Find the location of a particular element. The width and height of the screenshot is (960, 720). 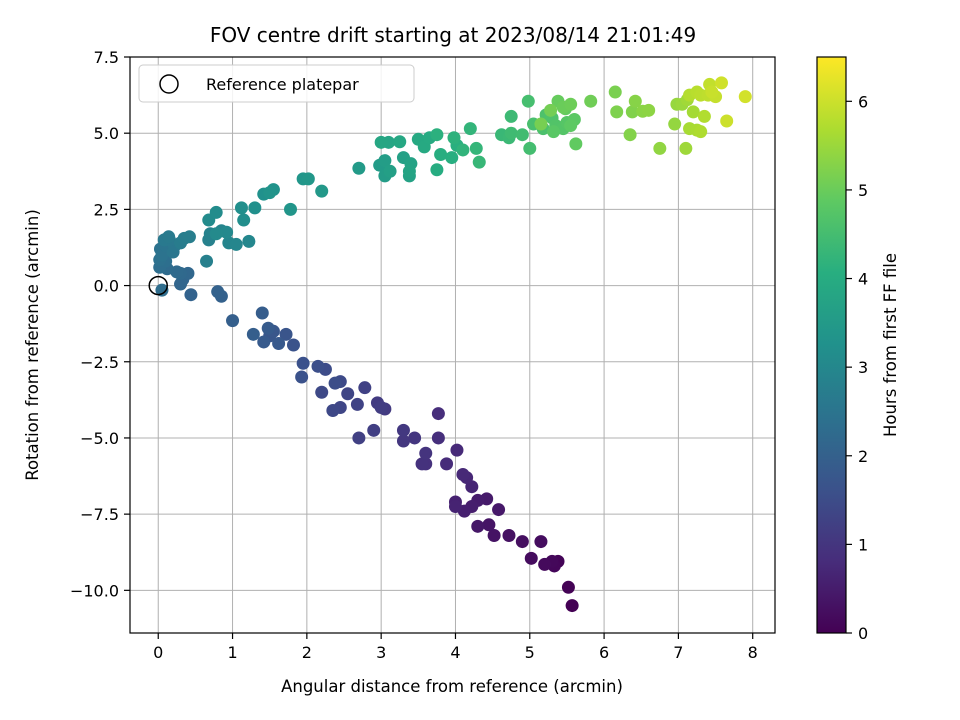

y-tick-label: 0.0 is located at coordinates (106, 286).